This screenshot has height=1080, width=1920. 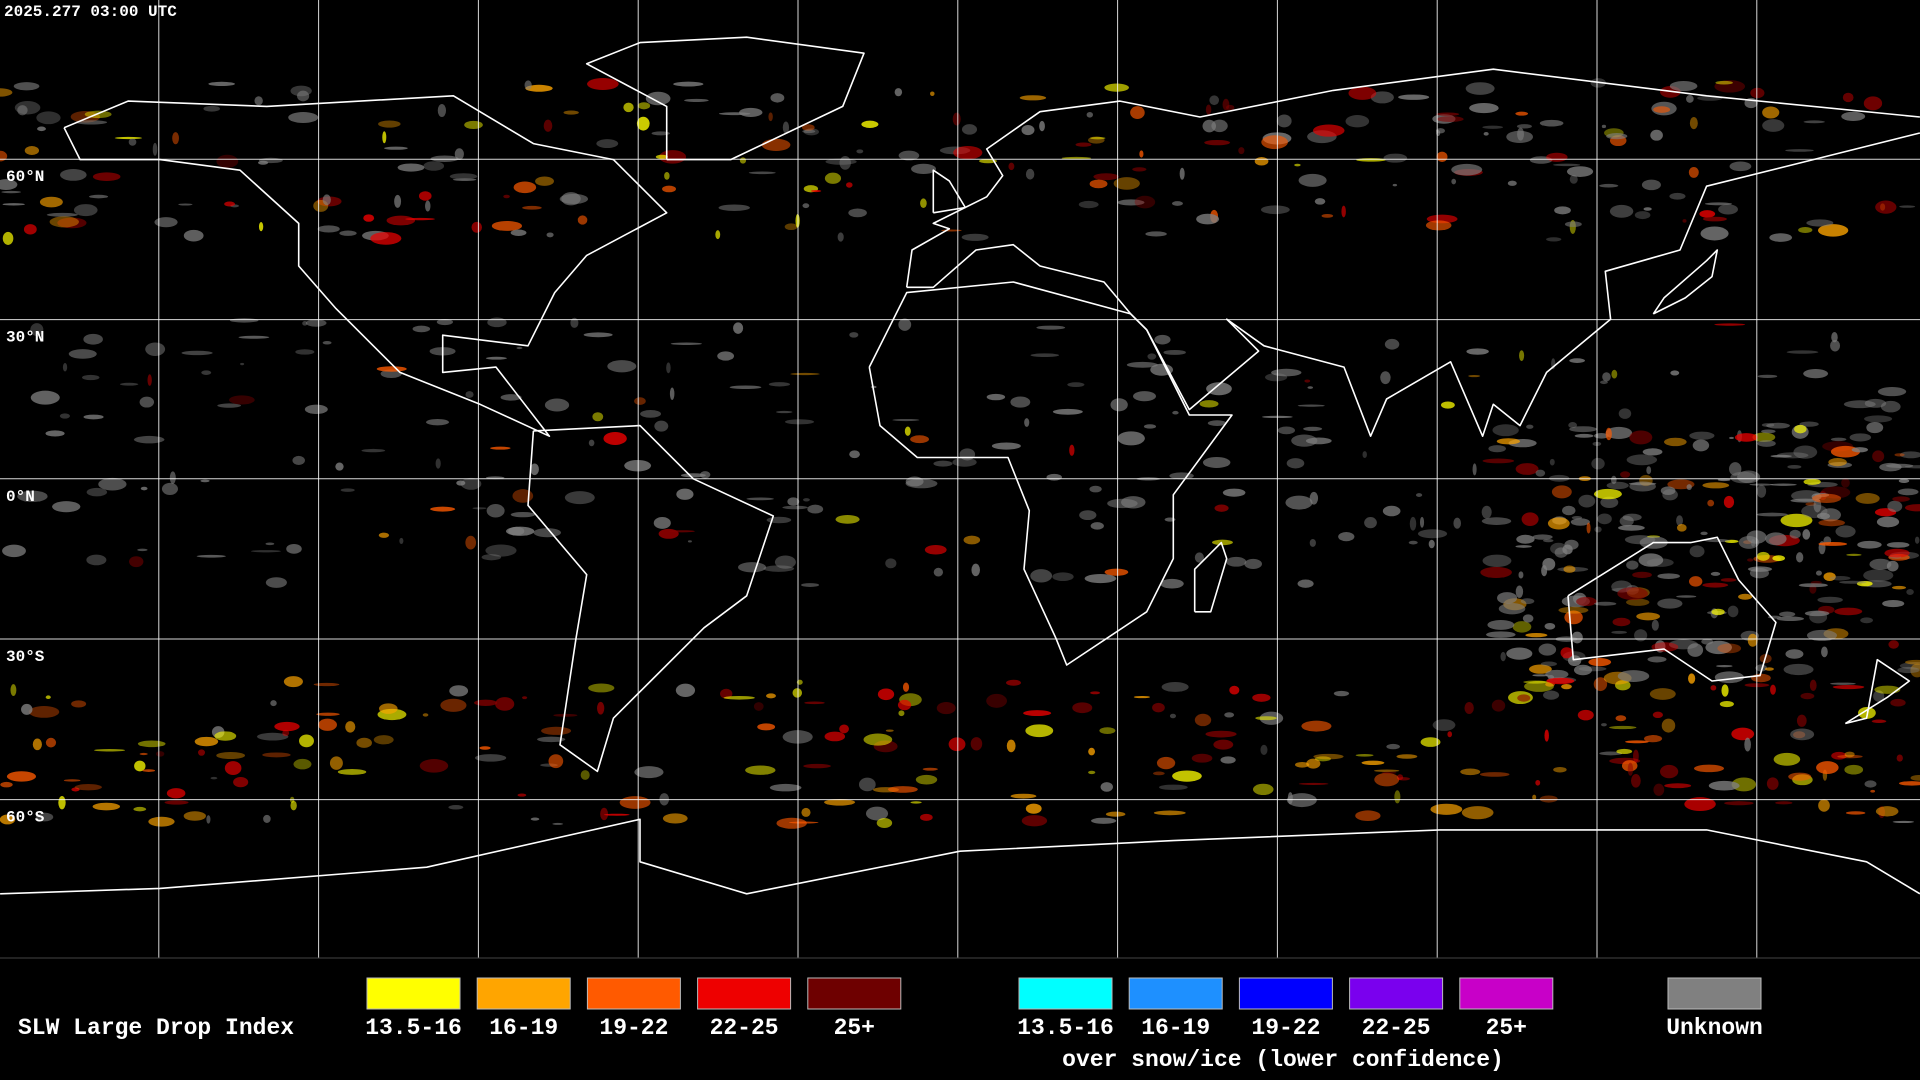 I want to click on coastline, so click(x=1672, y=609).